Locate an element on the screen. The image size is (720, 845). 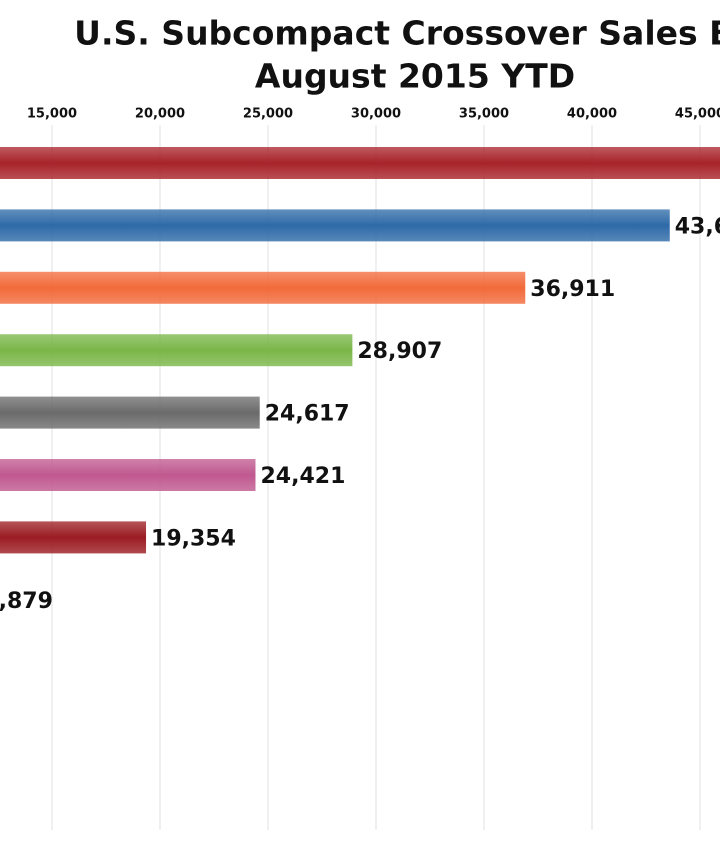
x-tick-label: 20,000 is located at coordinates (160, 114).